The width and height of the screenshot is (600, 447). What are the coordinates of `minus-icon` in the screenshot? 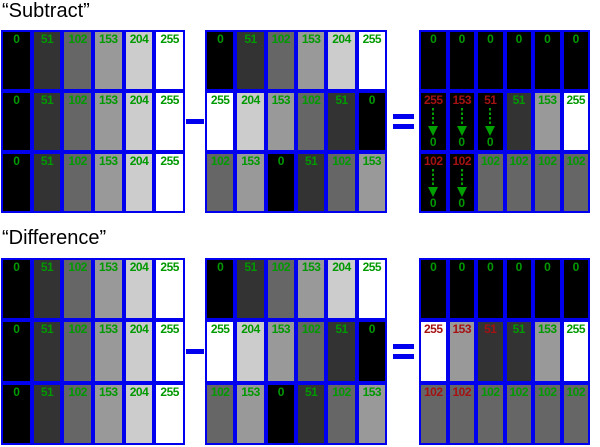 It's located at (195, 351).